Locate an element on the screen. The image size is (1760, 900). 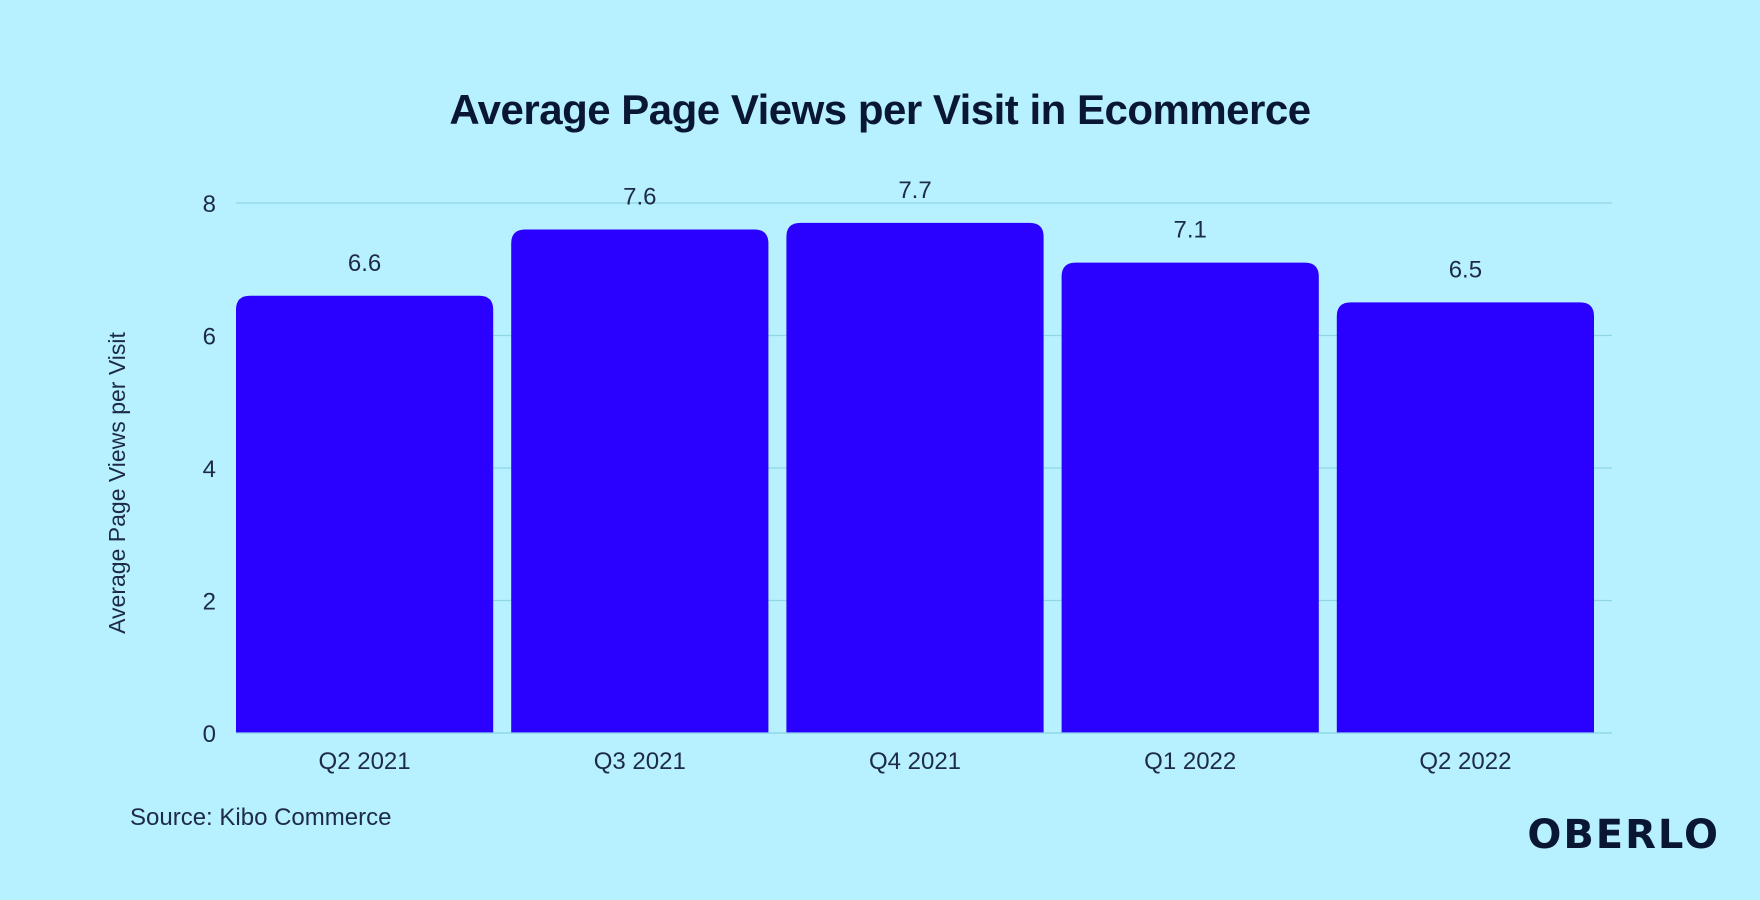
x-tick-label: Q1 2022 is located at coordinates (1190, 761).